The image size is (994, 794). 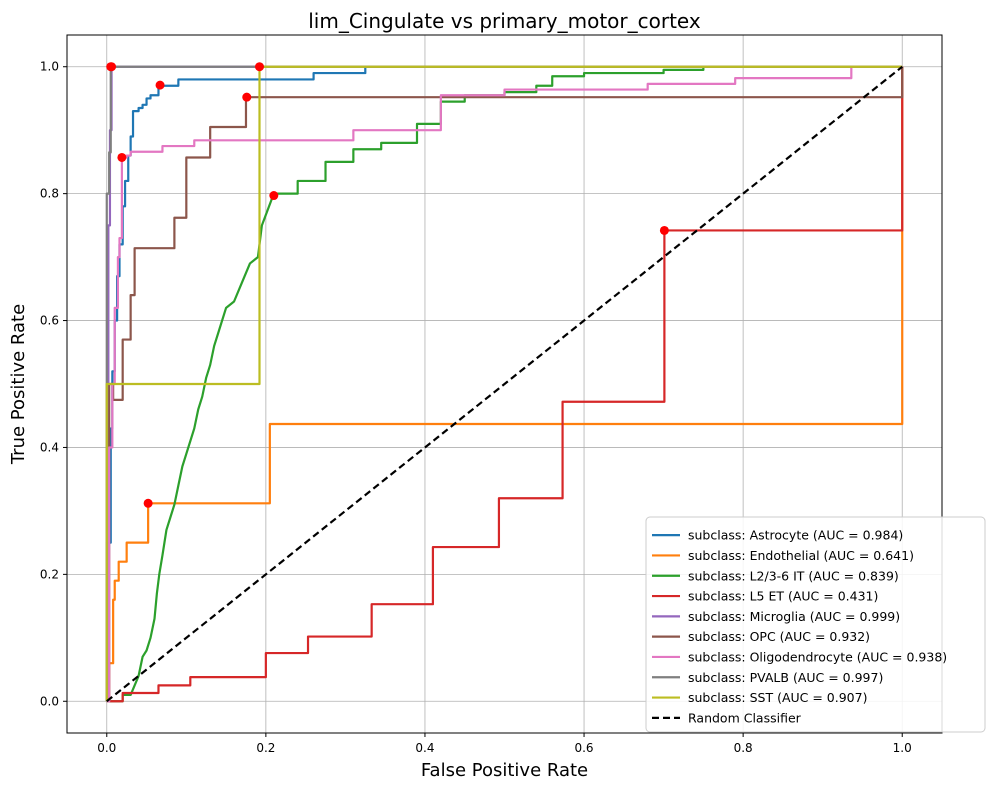 What do you see at coordinates (504, 770) in the screenshot?
I see `x-axis-title: False Positive Rate` at bounding box center [504, 770].